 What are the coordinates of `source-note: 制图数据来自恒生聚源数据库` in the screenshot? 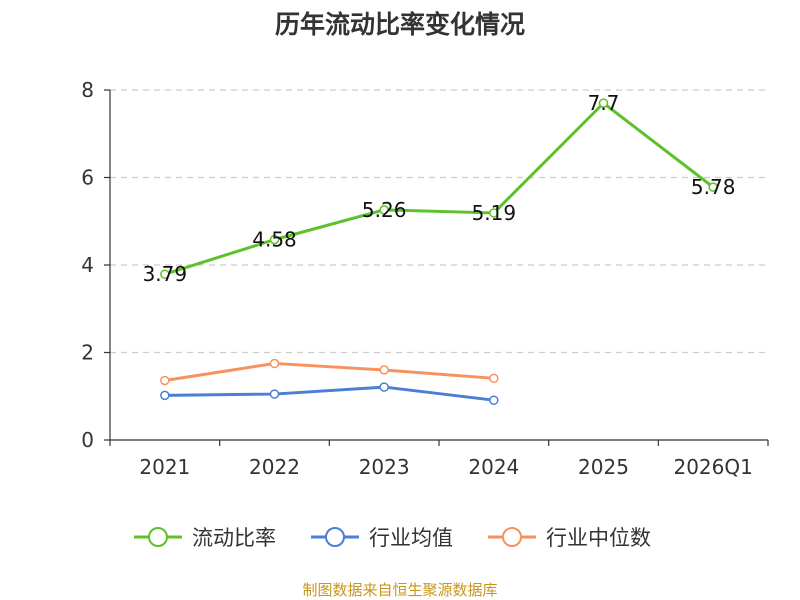 It's located at (399, 590).